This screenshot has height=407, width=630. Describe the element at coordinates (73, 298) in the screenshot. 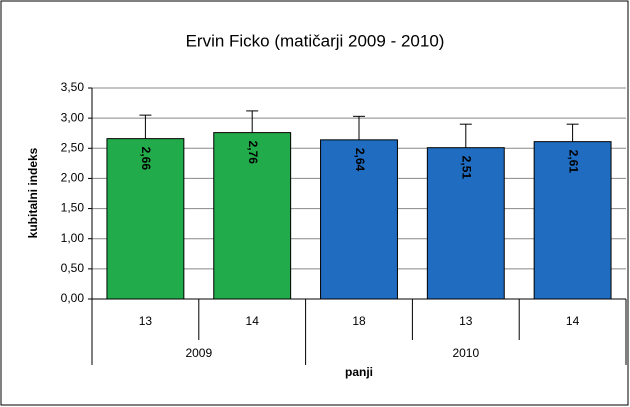

I see `y-tick-label: 0,00` at that location.